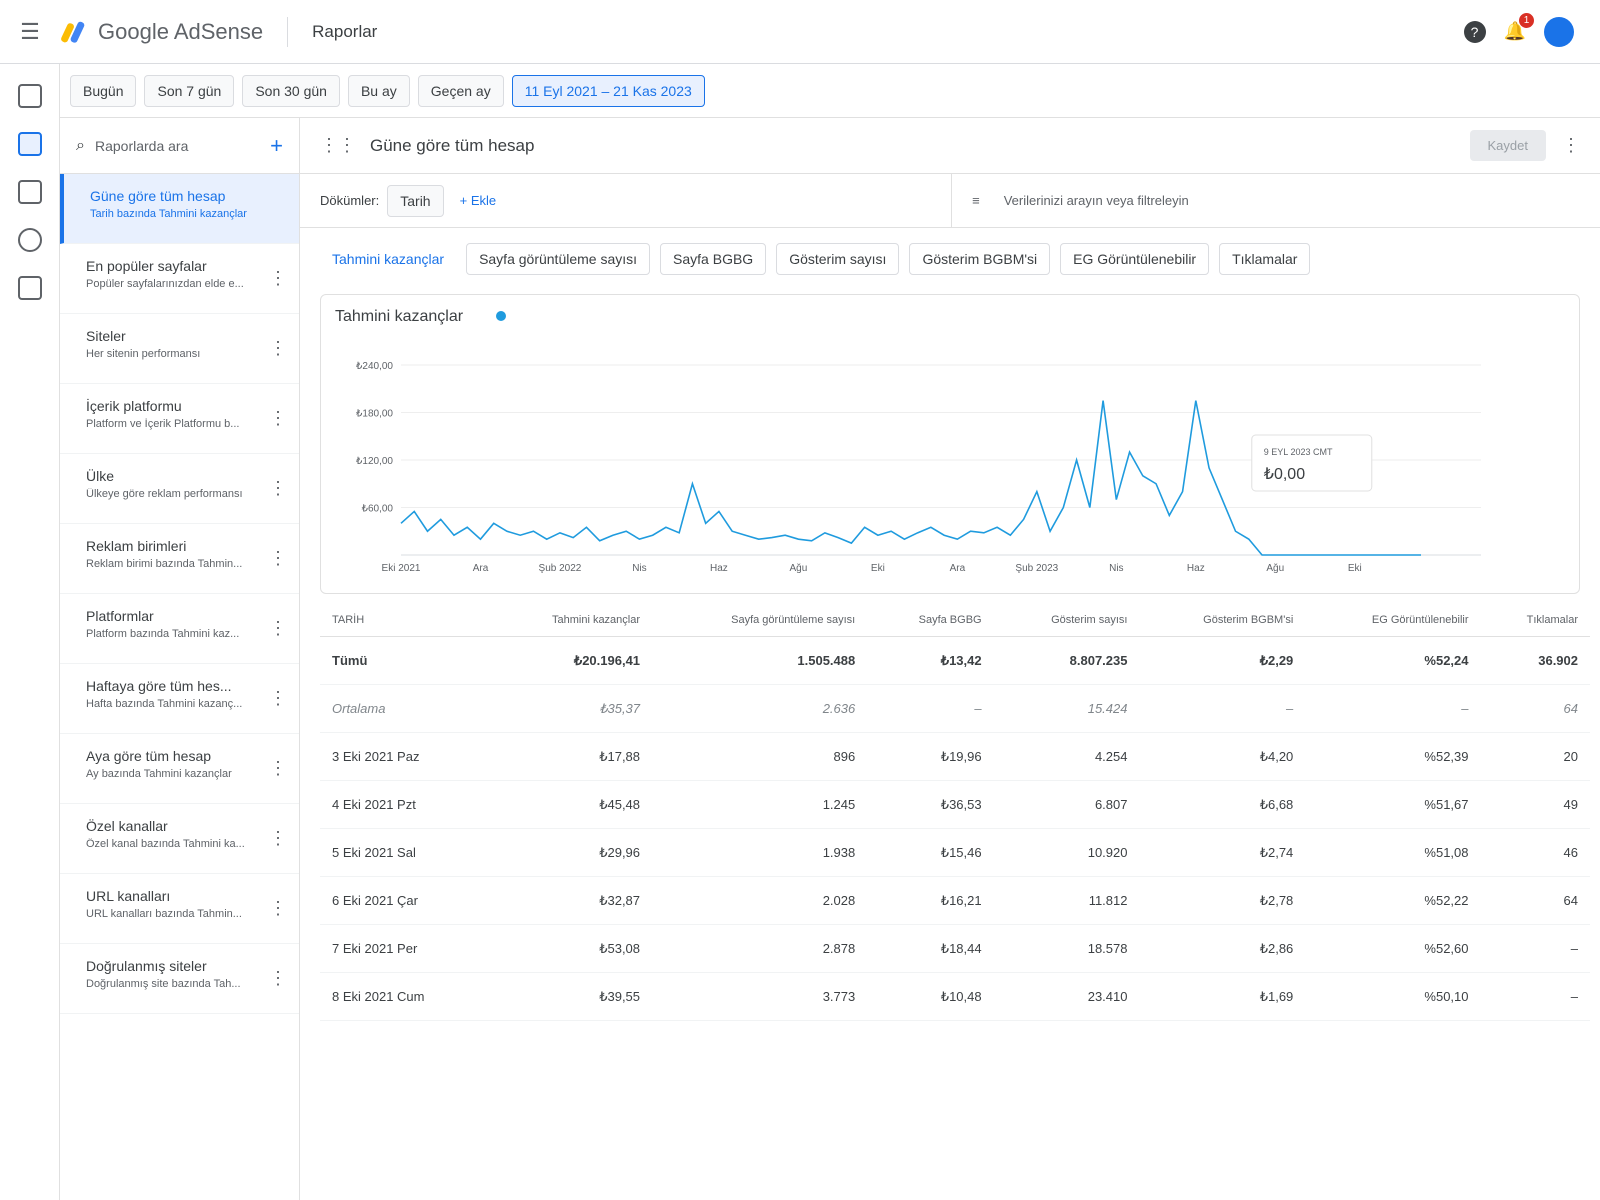 This screenshot has width=1600, height=1200. Describe the element at coordinates (838, 259) in the screenshot. I see `metric-chip: Gösterim sayısı` at that location.